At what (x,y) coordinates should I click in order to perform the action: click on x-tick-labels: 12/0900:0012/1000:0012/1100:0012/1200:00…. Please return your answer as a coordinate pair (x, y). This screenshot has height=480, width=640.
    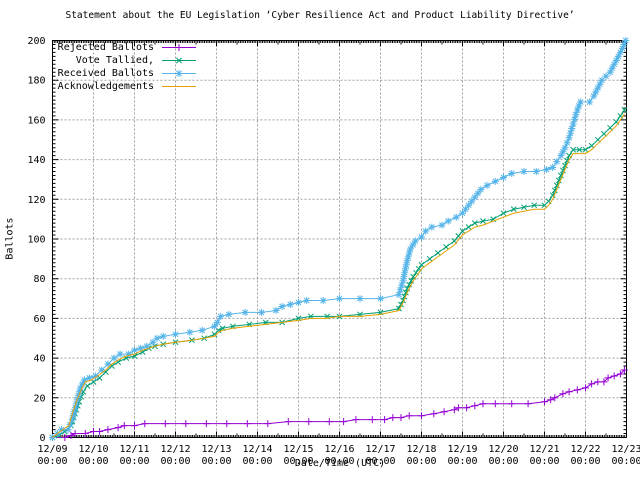
    Looking at the image, I should click on (338, 455).